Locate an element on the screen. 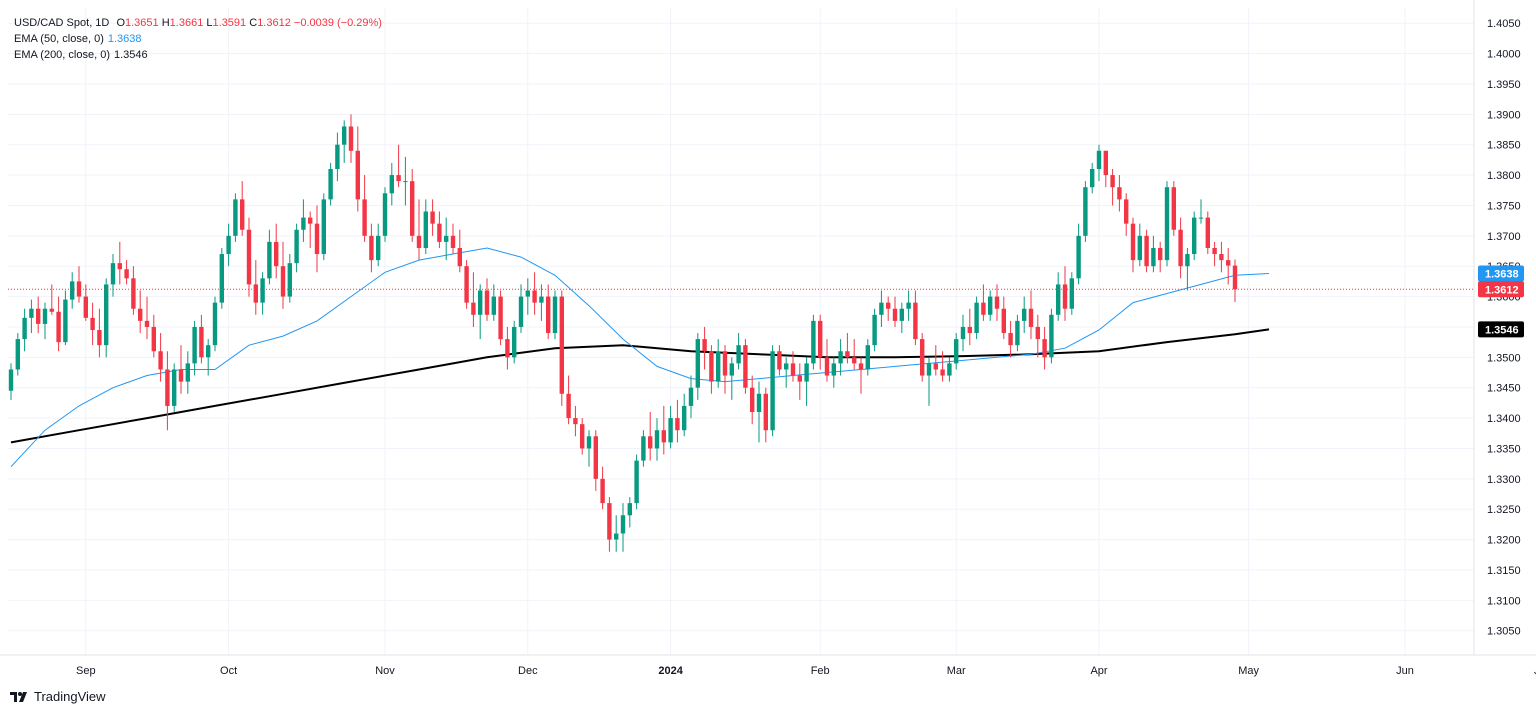  symbol-label: USD/CAD Spot, 1D is located at coordinates (62, 23).